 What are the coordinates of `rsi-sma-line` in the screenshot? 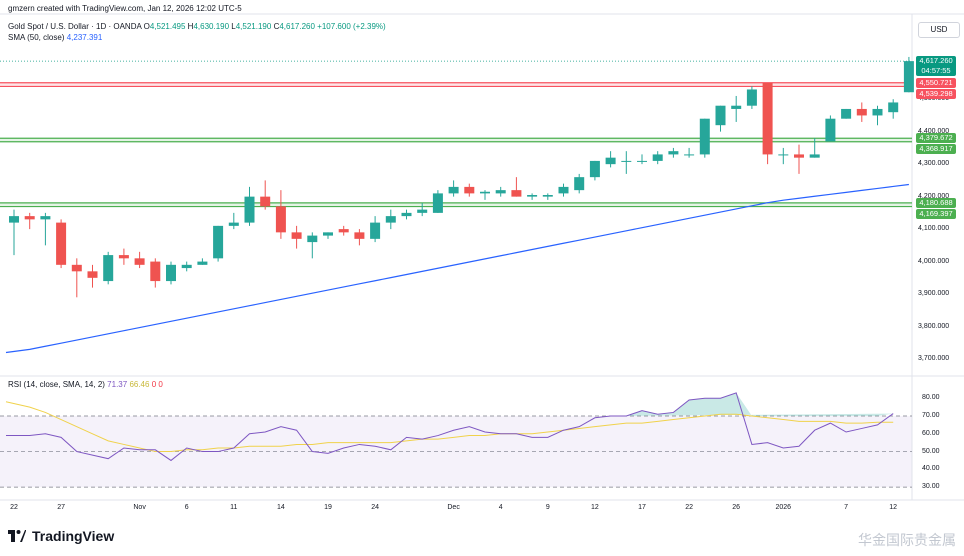 It's located at (449, 427).